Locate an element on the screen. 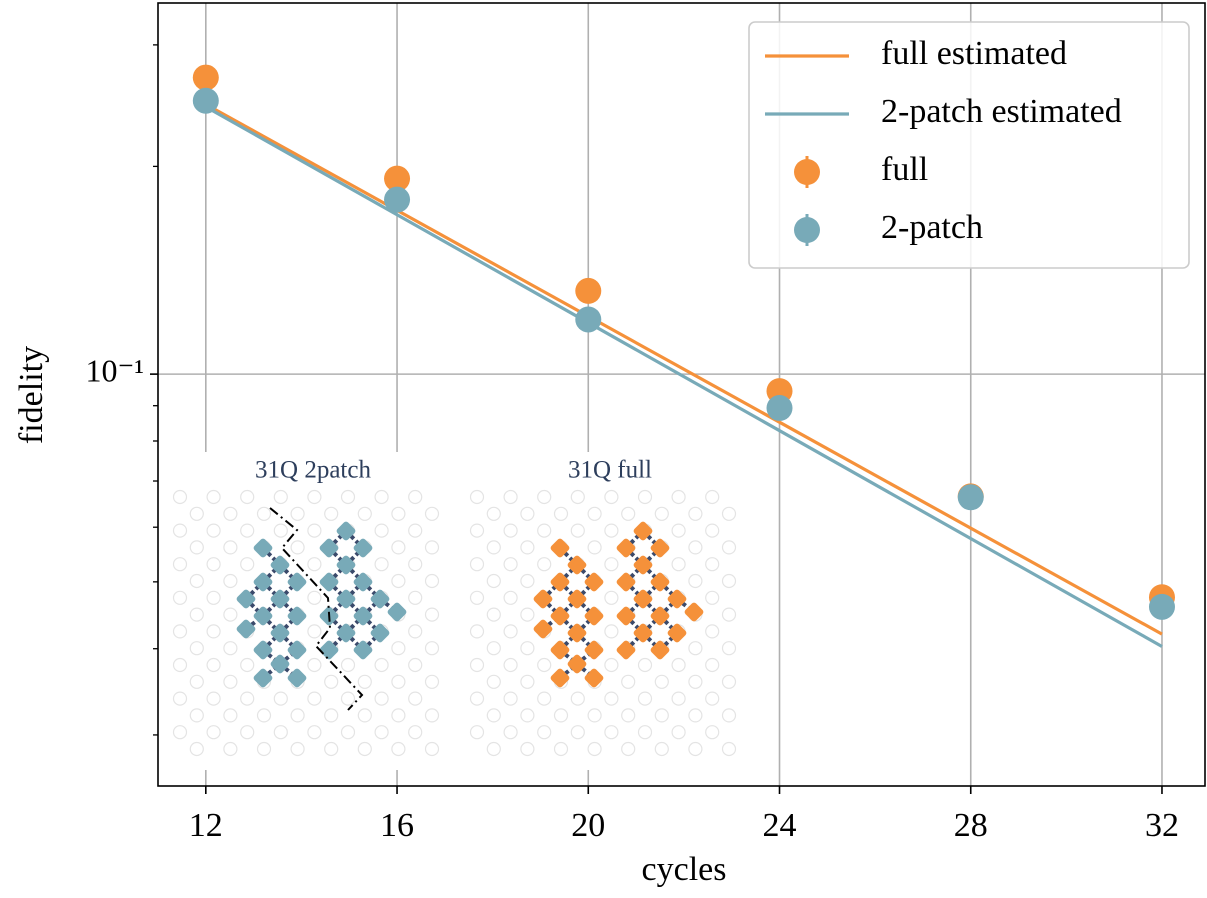 This screenshot has height=898, width=1207. y-tick-label: 10⁻¹ is located at coordinates (115, 370).